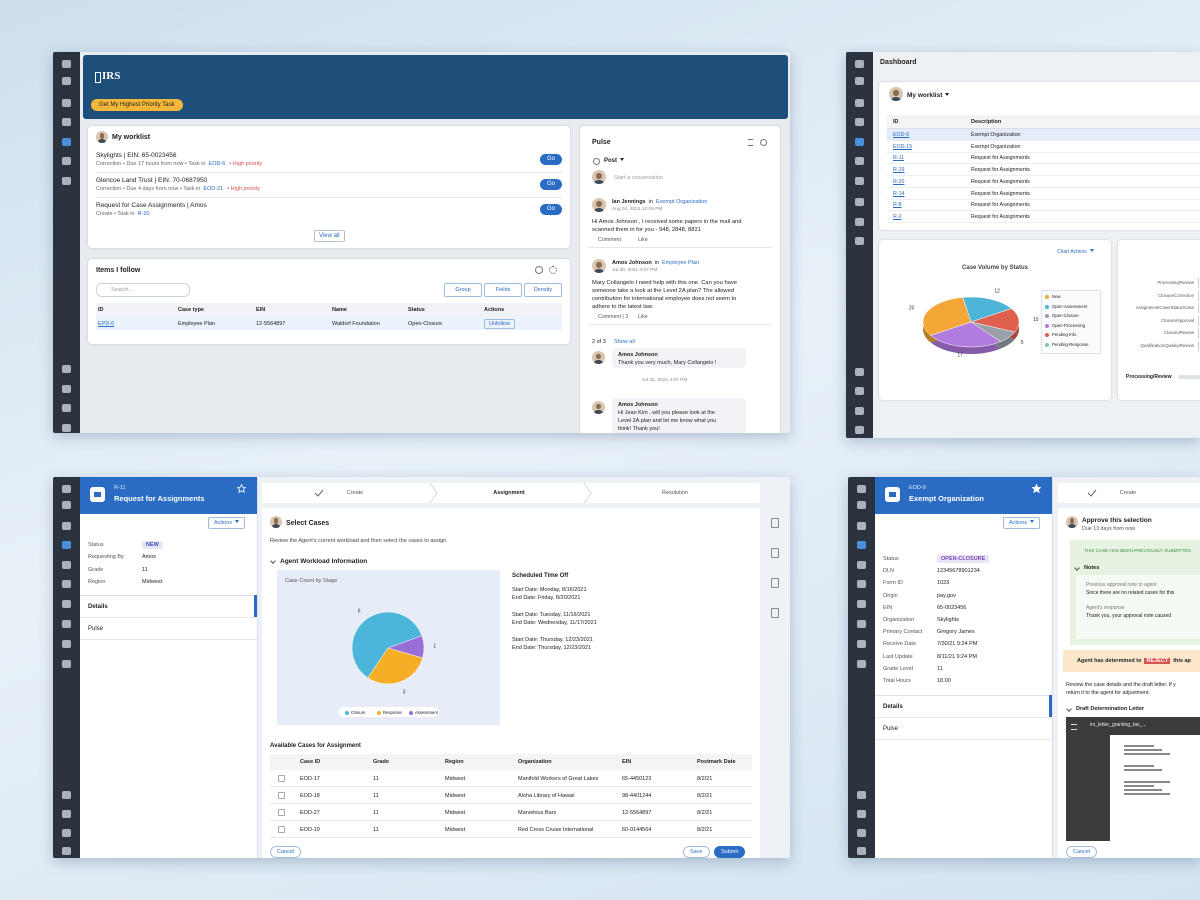 The height and width of the screenshot is (900, 1200). Describe the element at coordinates (899, 158) in the screenshot. I see `cell: R-11` at that location.